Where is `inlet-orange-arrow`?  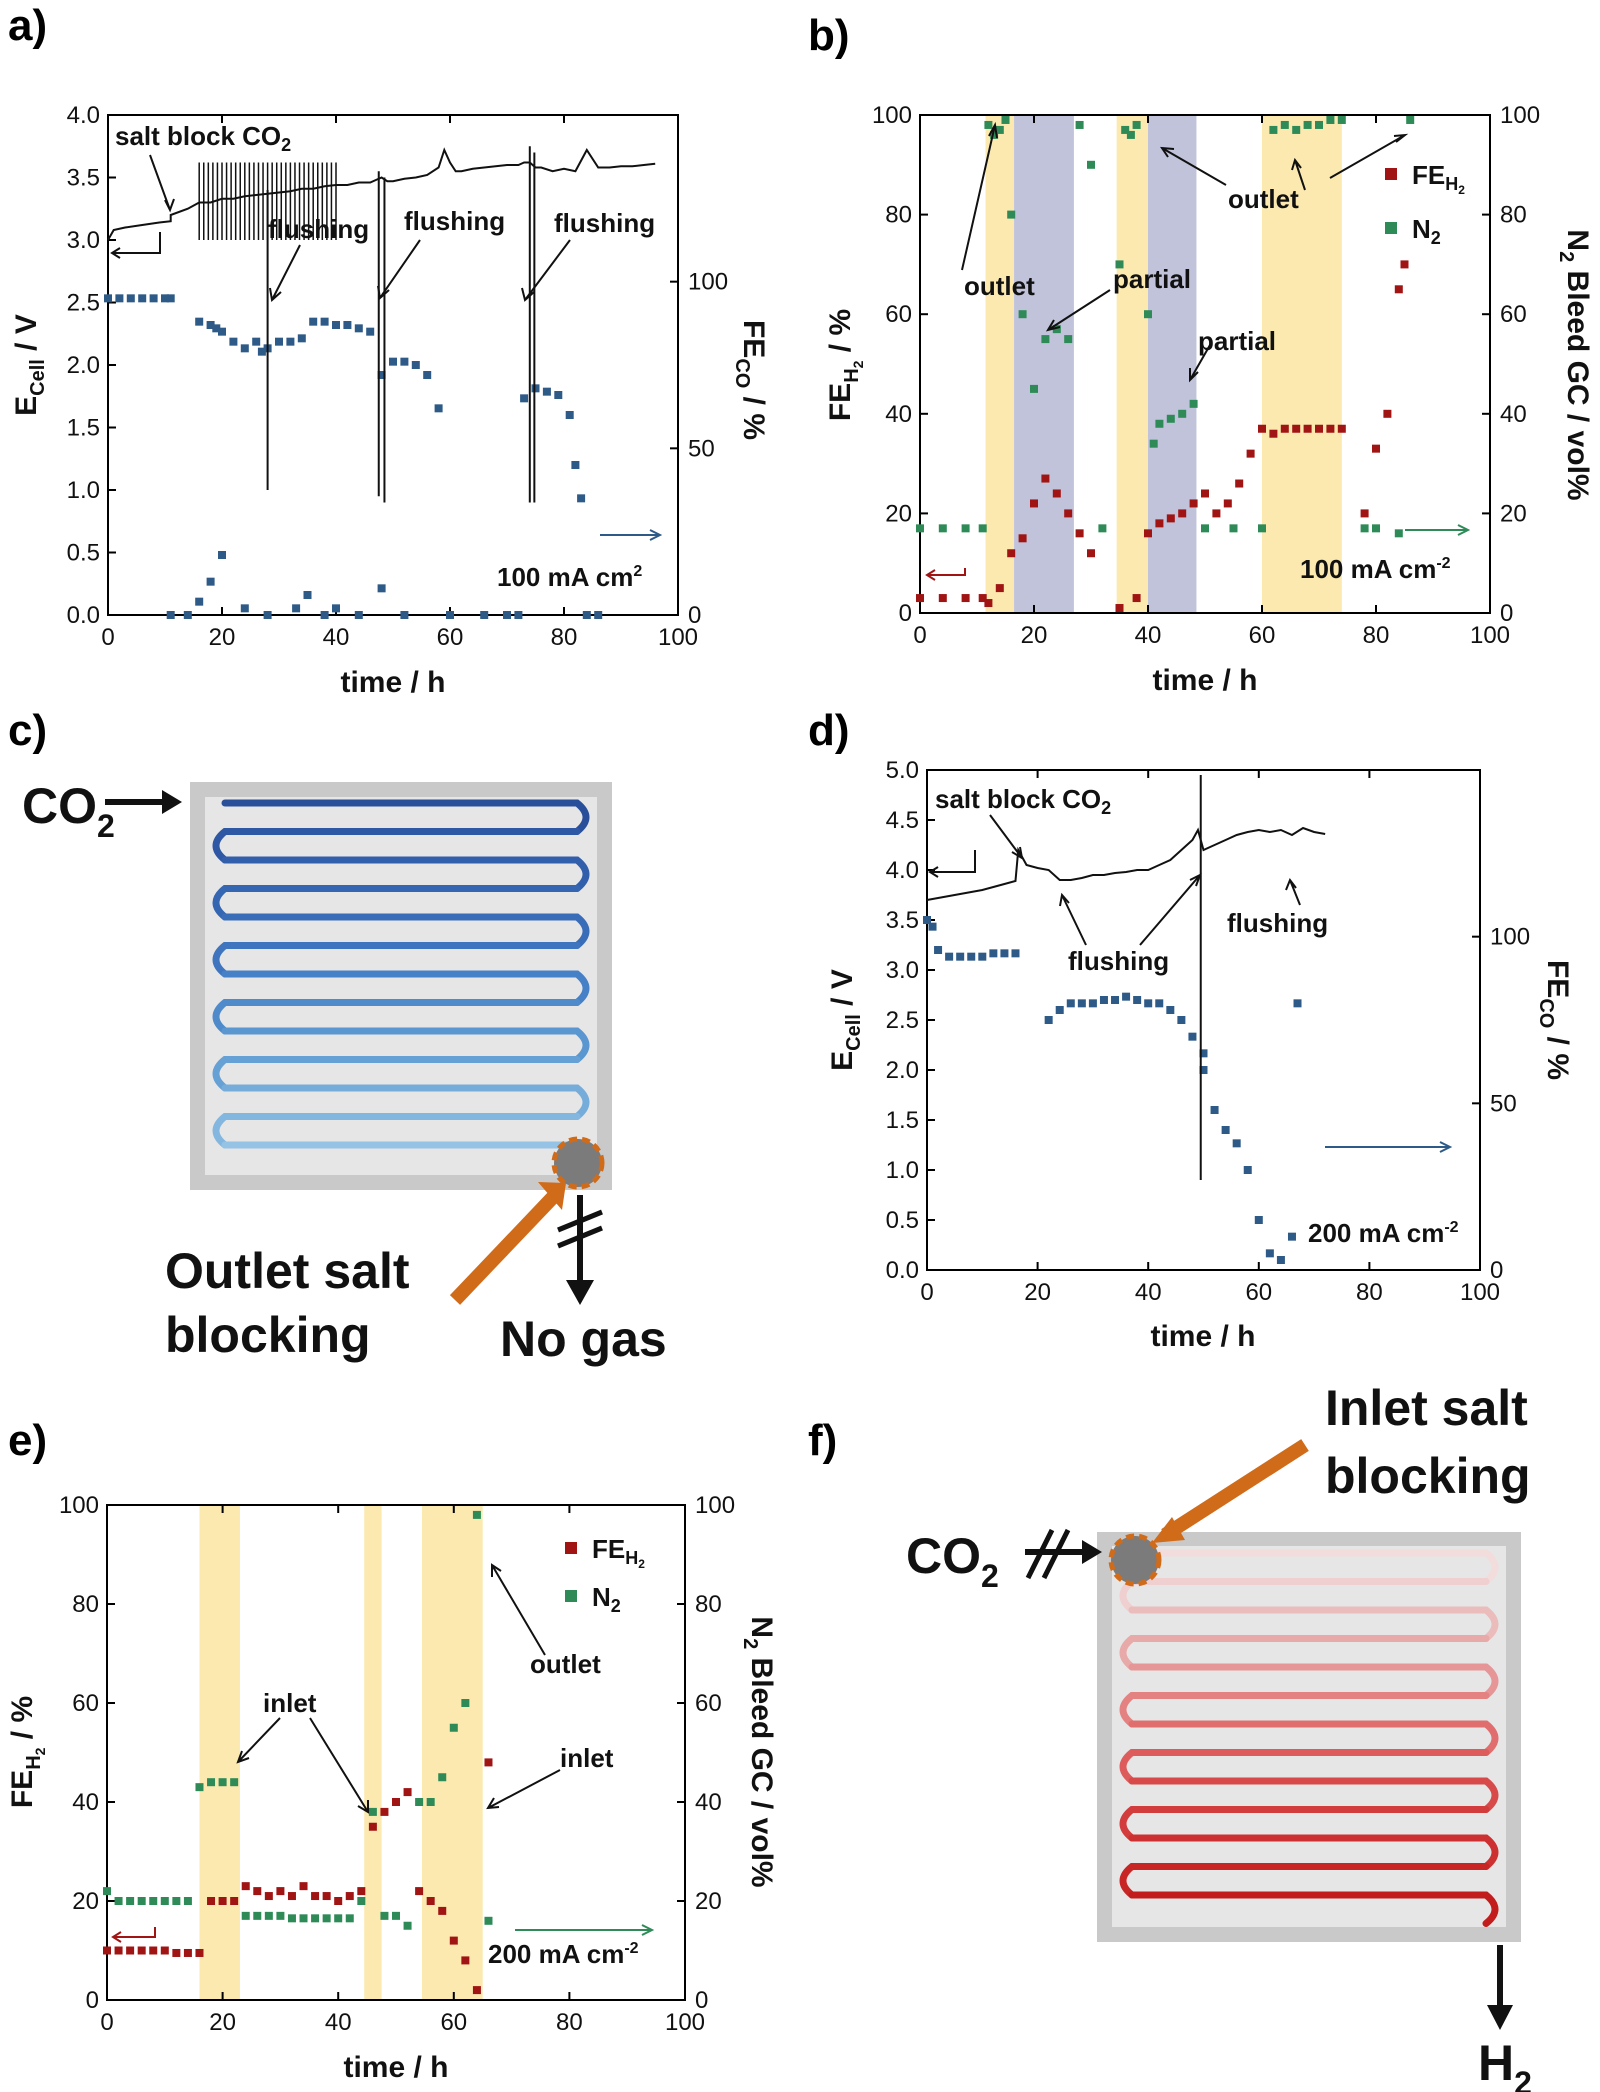 inlet-orange-arrow is located at coordinates (1235, 1490).